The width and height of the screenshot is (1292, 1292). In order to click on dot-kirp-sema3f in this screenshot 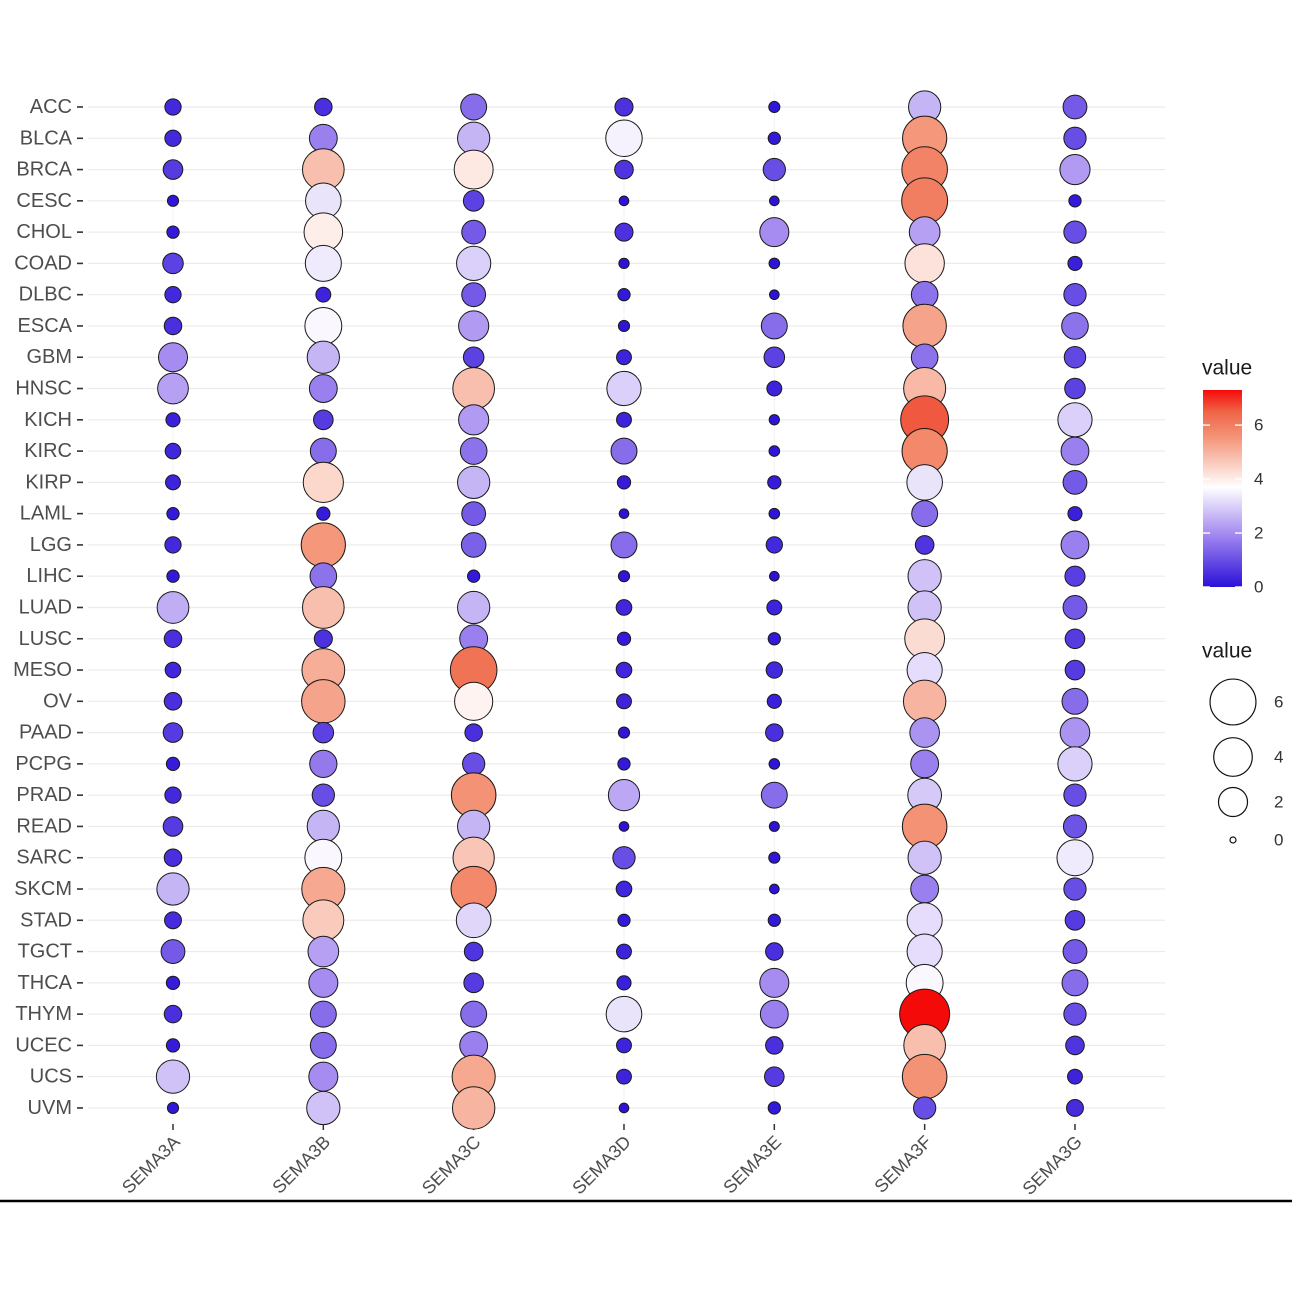, I will do `click(924, 482)`.